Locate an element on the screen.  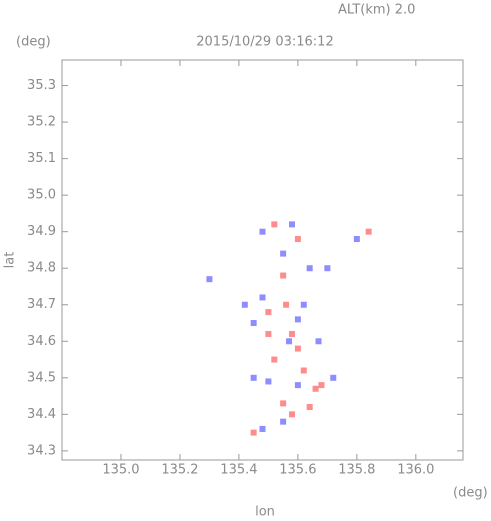
y-tick-label: 35.1 is located at coordinates (41, 158).